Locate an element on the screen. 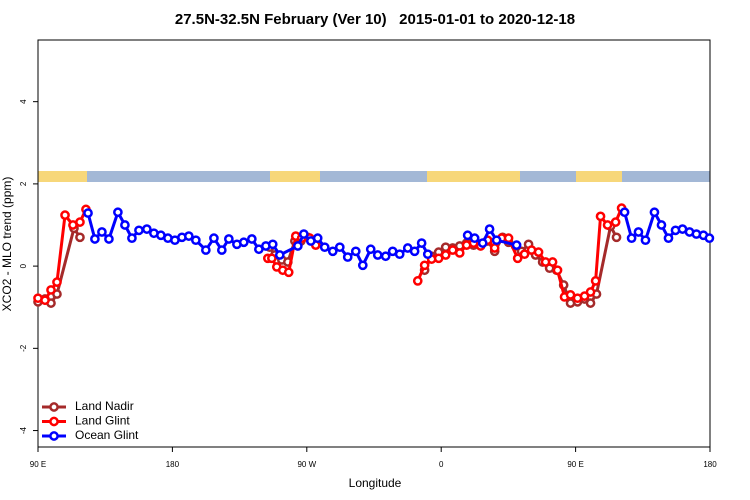 The image size is (750, 500). land-ocean-strip is located at coordinates (374, 176).